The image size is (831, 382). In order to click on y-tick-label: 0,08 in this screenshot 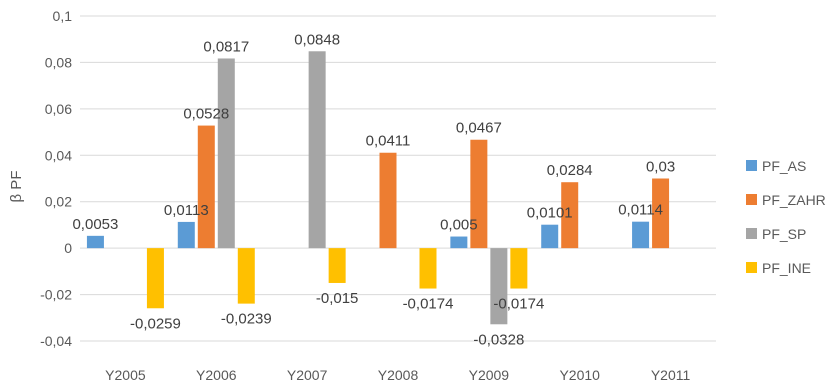, I will do `click(58, 62)`.